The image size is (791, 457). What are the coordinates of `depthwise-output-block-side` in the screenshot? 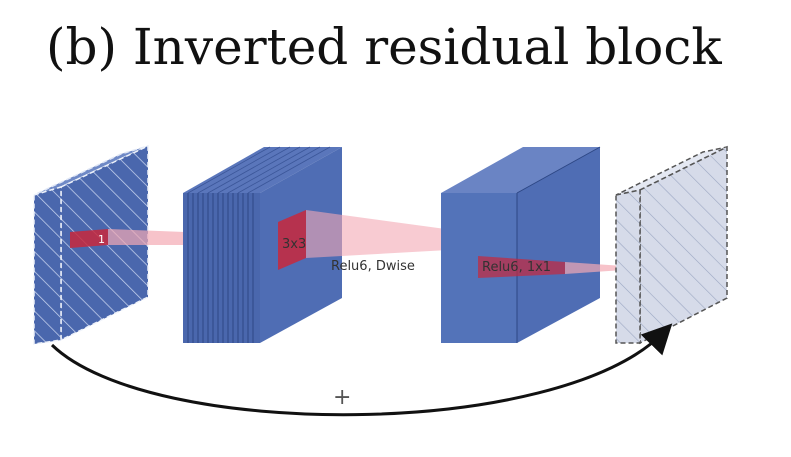 It's located at (558, 245).